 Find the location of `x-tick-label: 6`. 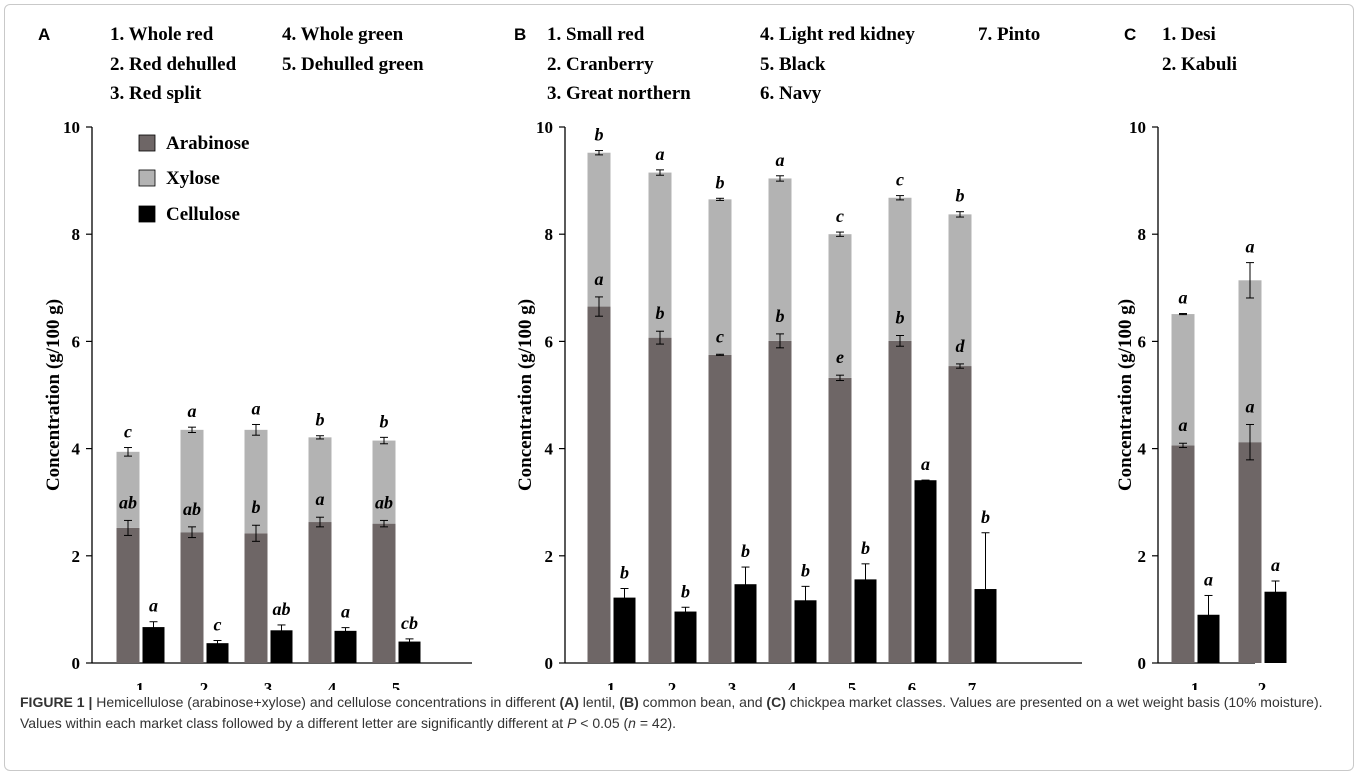

x-tick-label: 6 is located at coordinates (912, 684).